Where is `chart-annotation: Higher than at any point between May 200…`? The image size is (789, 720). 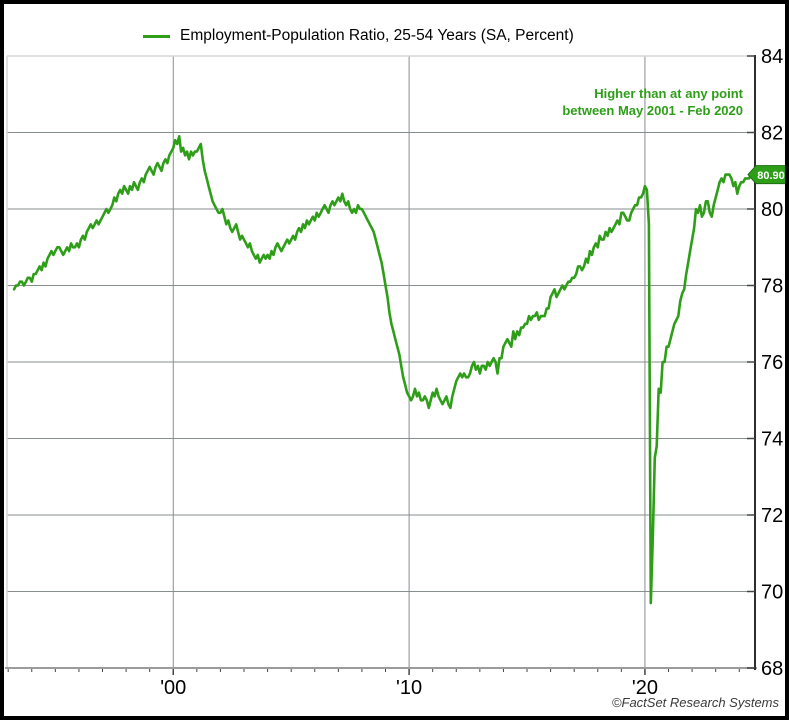
chart-annotation: Higher than at any point between May 200… is located at coordinates (652, 102).